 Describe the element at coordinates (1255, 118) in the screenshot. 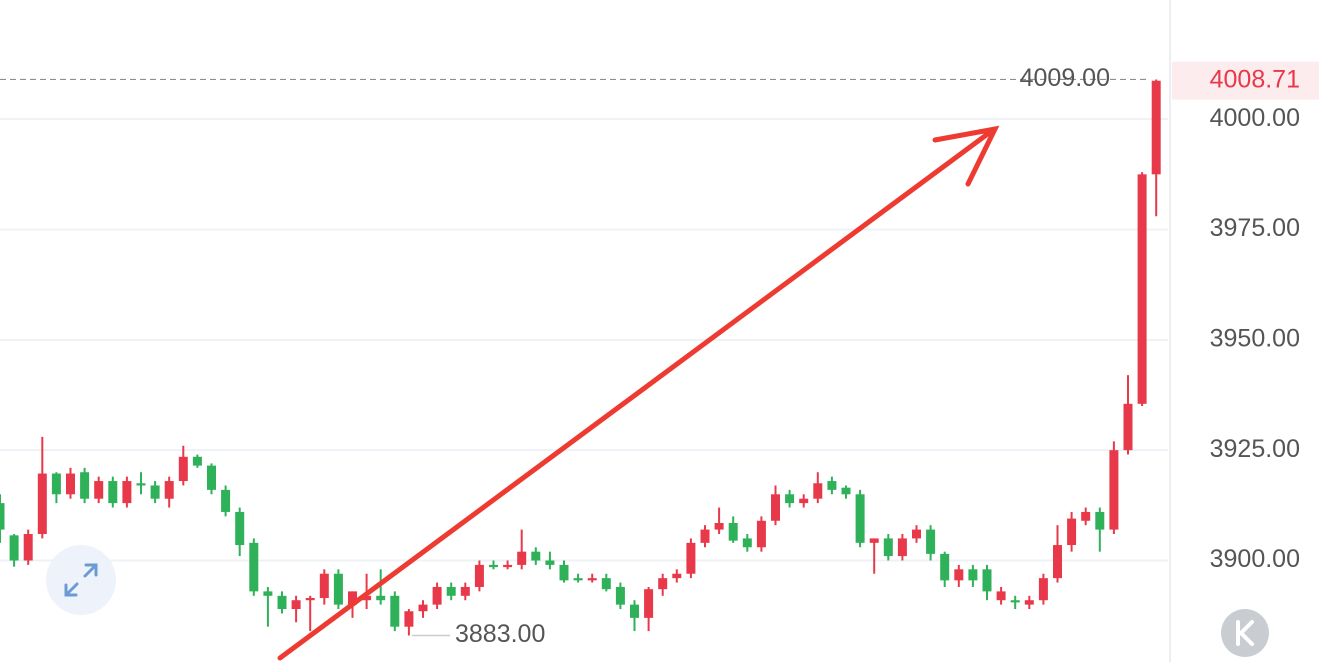

I see `y-tick-label: 4000.00` at that location.